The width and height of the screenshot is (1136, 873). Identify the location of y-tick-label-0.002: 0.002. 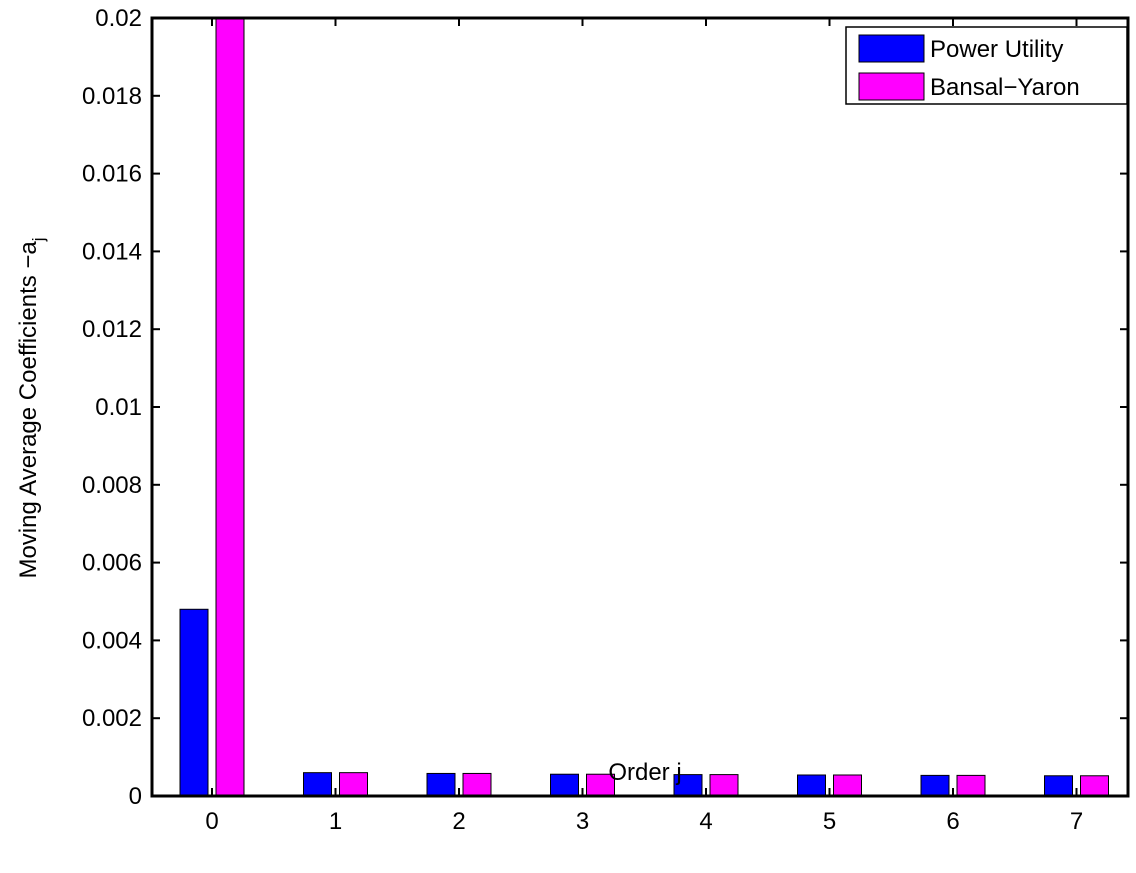
(112, 718).